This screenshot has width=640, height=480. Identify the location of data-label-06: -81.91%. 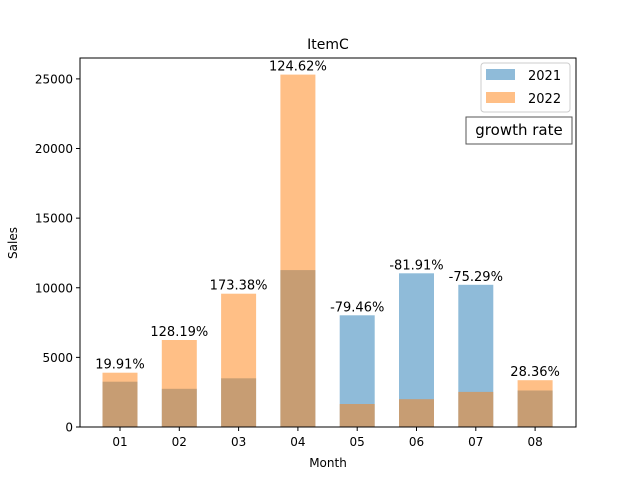
(416, 265).